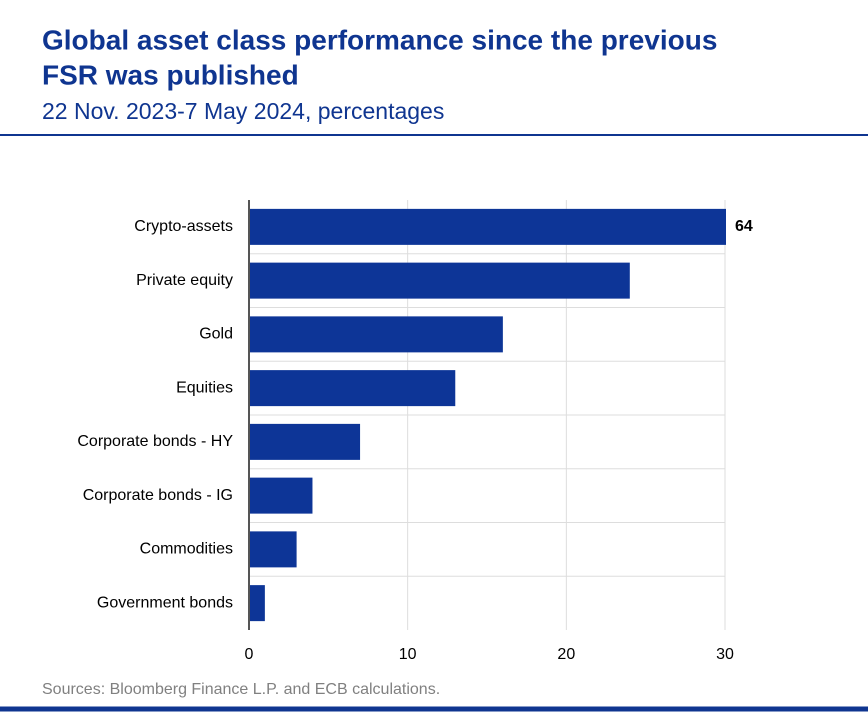 This screenshot has height=712, width=868. Describe the element at coordinates (216, 334) in the screenshot. I see `y-tick-label: Gold` at that location.